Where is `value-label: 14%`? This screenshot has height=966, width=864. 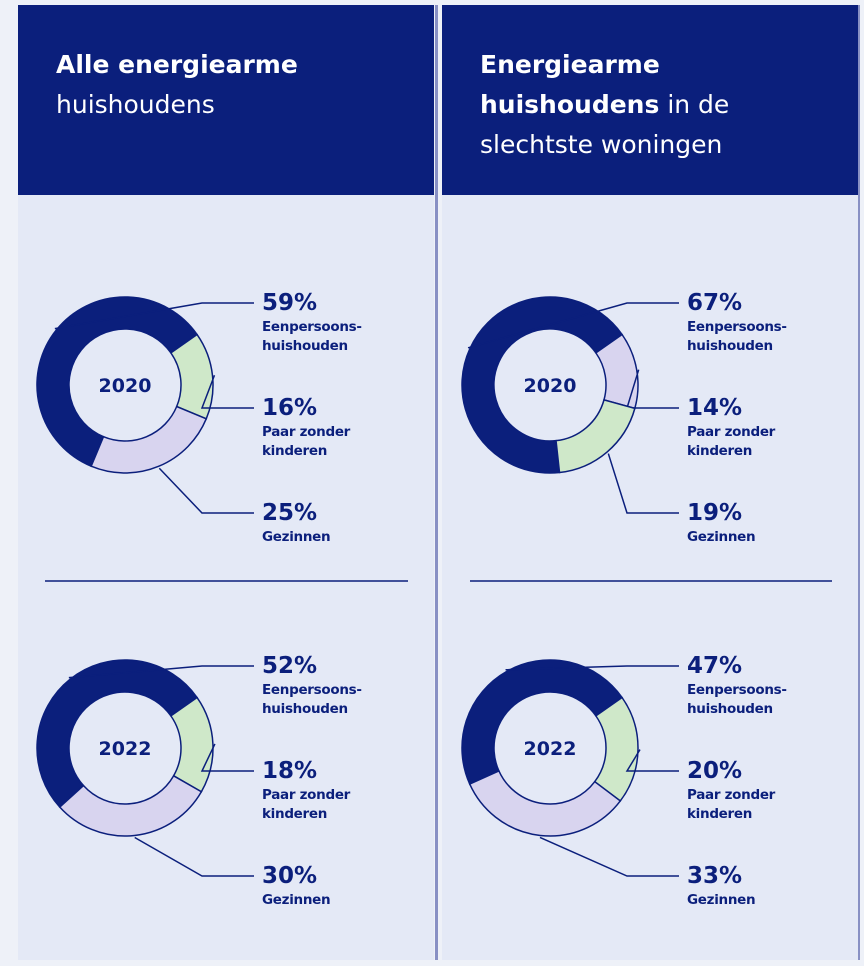 value-label: 14% is located at coordinates (715, 408).